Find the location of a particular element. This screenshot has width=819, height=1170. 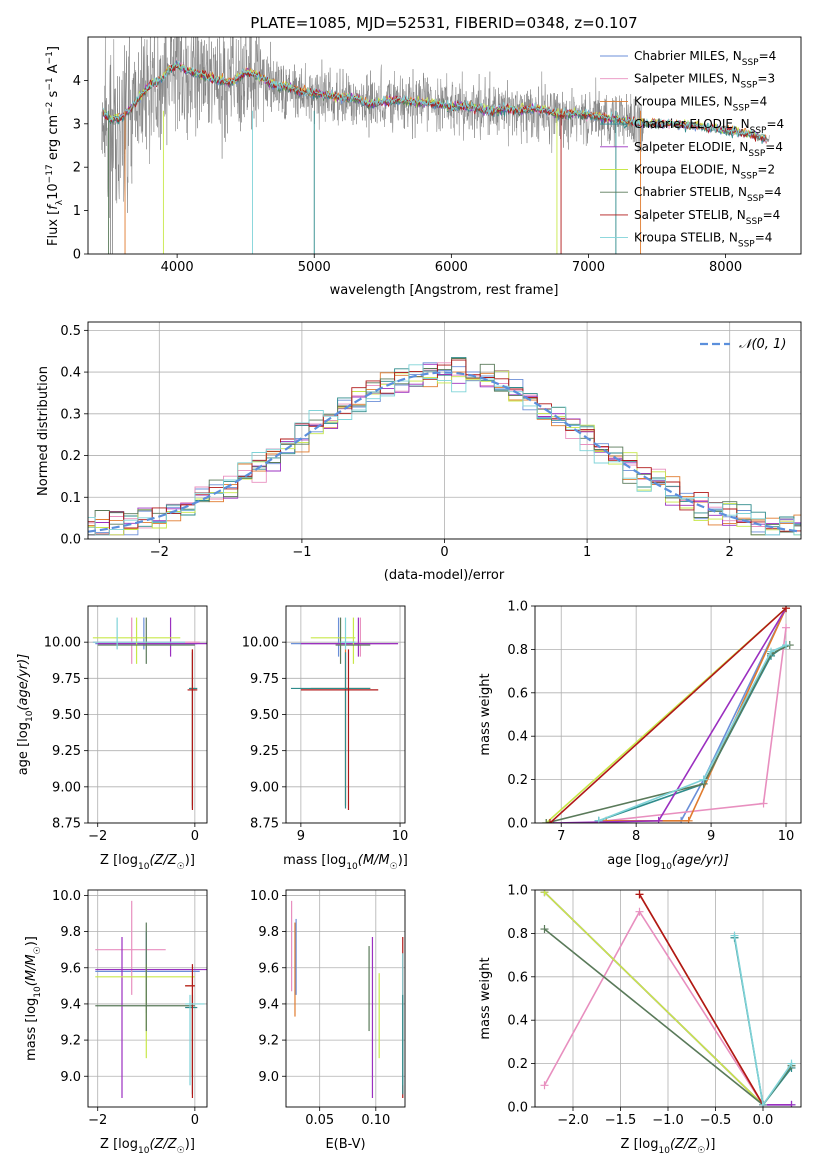

label-part: f is located at coordinates (53, 206).